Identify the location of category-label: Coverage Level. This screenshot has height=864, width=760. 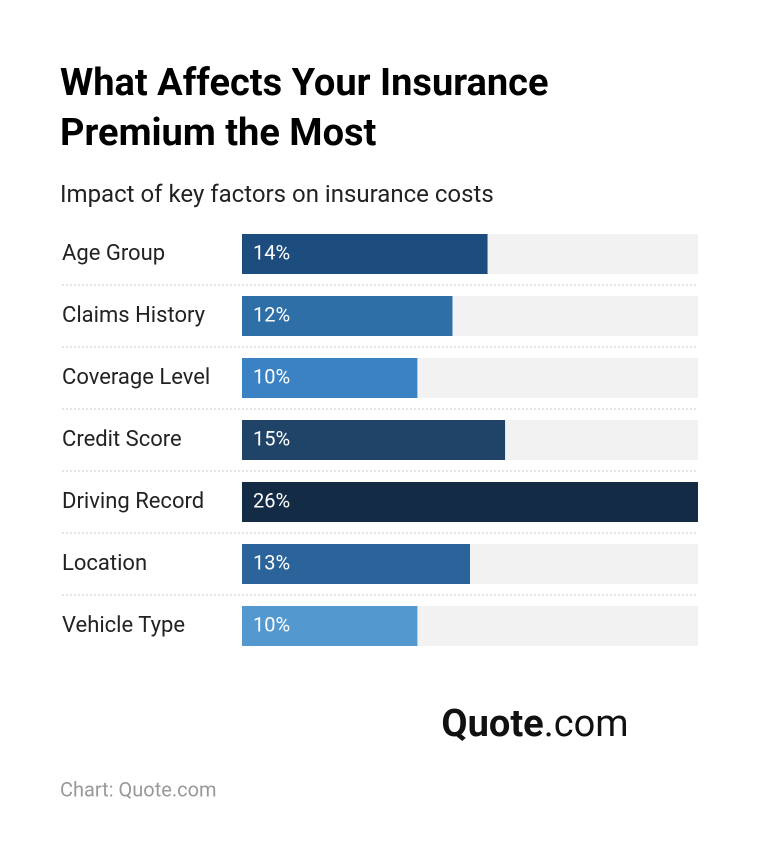
(136, 377).